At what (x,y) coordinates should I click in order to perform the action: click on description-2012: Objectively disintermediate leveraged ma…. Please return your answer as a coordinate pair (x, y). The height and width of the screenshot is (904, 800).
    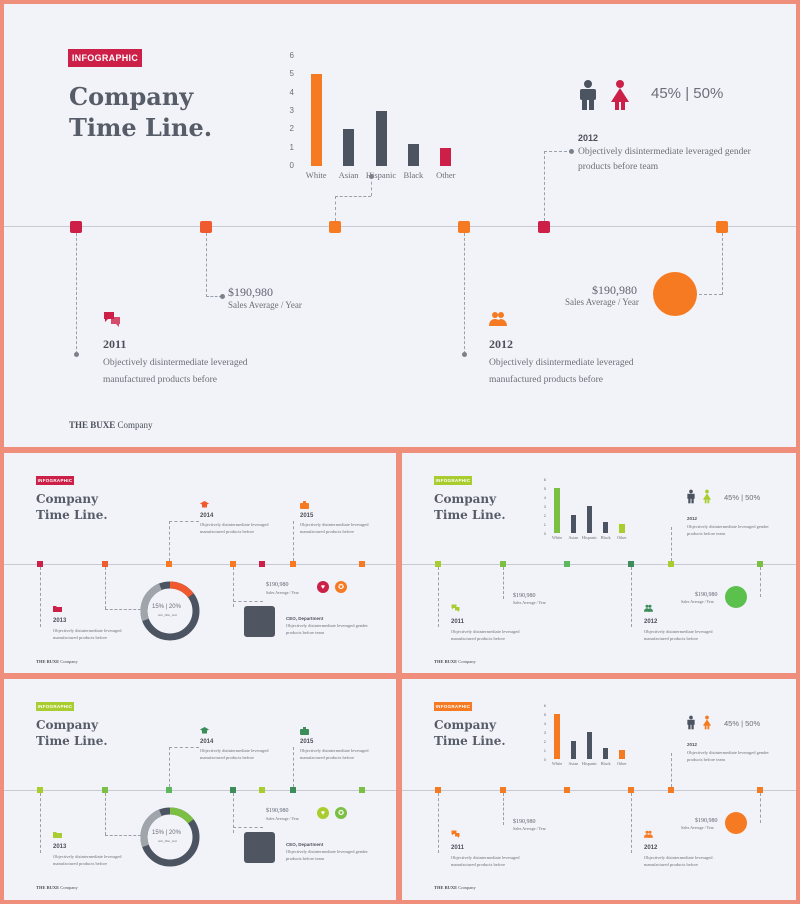
    Looking at the image, I should click on (678, 861).